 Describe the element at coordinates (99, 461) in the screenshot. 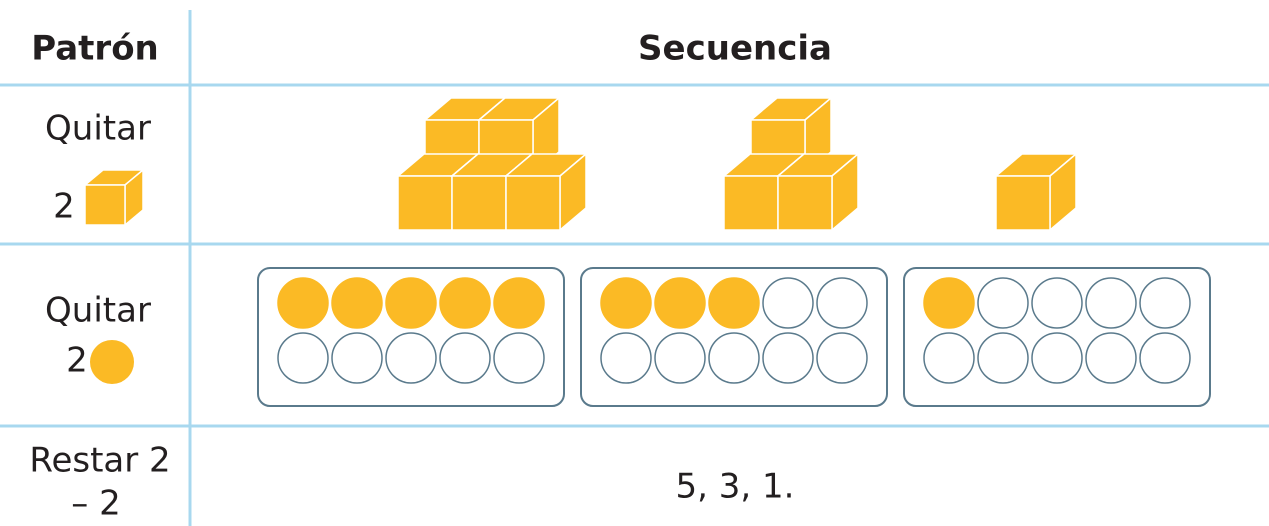

I see `pattern-text: Restar 2` at that location.